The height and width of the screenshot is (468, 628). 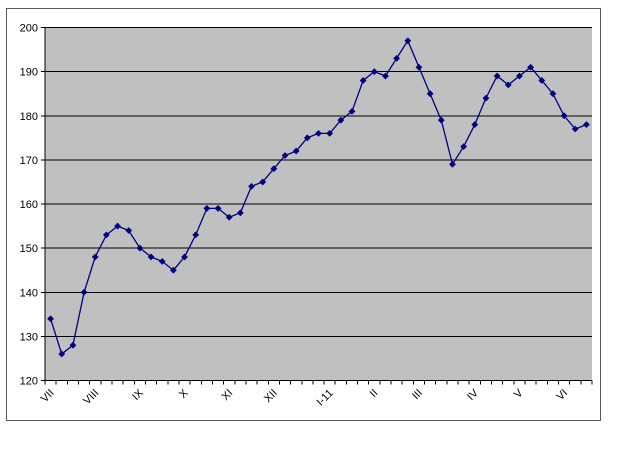 I want to click on x-axis-label: VII, so click(x=48, y=396).